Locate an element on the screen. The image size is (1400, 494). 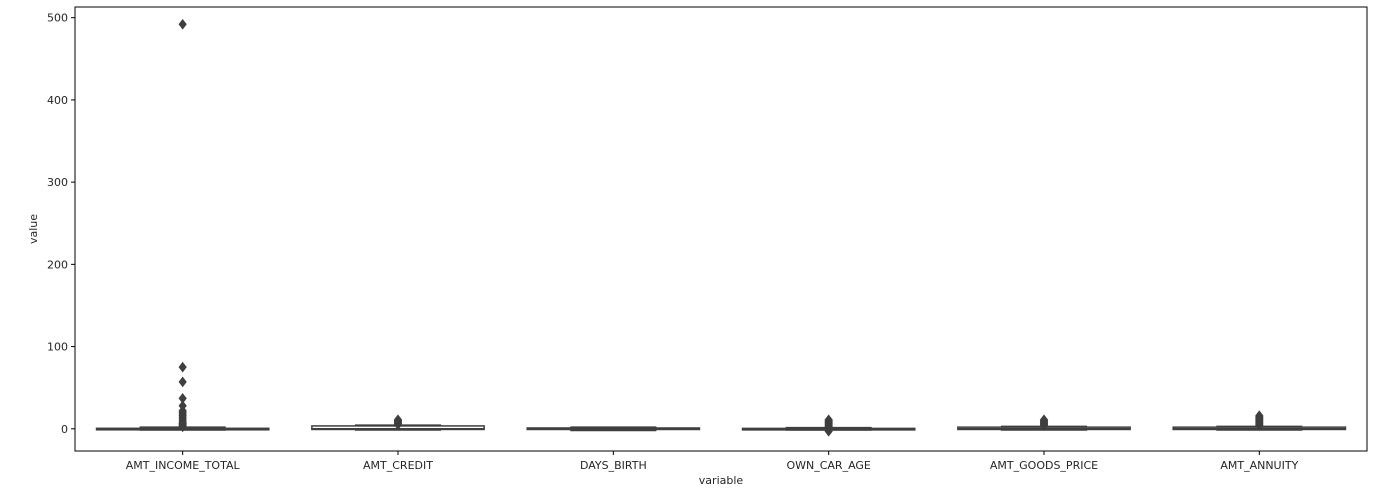
x-tick-label: AMT_ANNUITY is located at coordinates (1259, 465).